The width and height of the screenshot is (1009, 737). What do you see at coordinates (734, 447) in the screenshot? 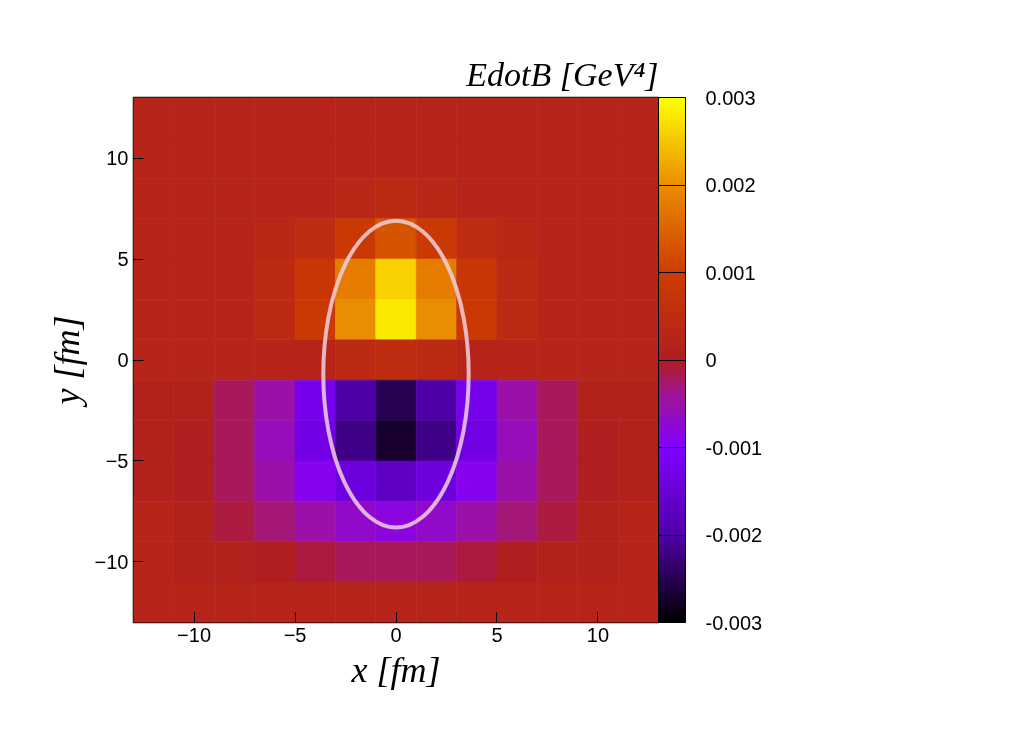
I see `color-bar-label: -0.001` at bounding box center [734, 447].